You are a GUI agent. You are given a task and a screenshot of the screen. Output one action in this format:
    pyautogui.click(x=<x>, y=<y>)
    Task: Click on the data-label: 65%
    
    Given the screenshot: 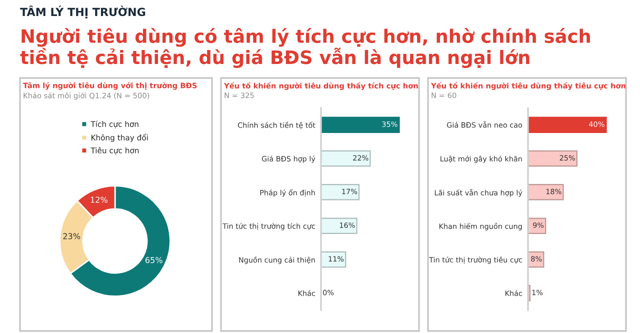 What is the action you would take?
    pyautogui.click(x=153, y=260)
    